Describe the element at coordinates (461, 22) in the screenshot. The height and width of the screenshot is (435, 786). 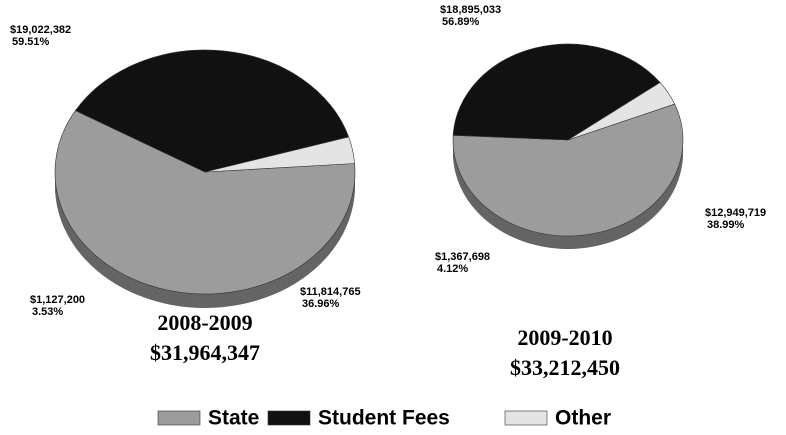
I see `percent-label: 56.89%` at that location.